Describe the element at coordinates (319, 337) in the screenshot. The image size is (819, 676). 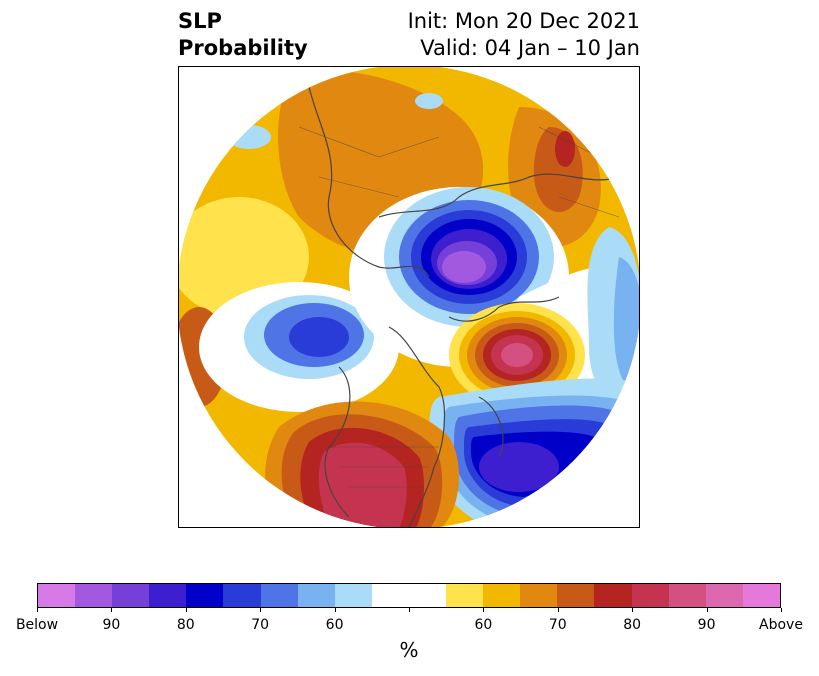
I see `blue-core-atlantic` at that location.